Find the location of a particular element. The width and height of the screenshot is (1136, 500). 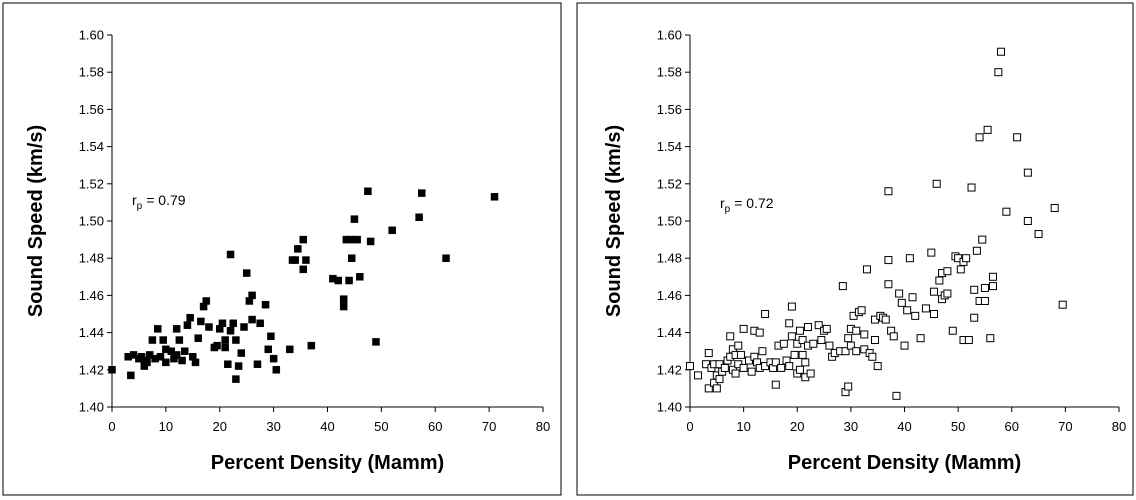

y-tick-label: 1.52 is located at coordinates (91, 183).